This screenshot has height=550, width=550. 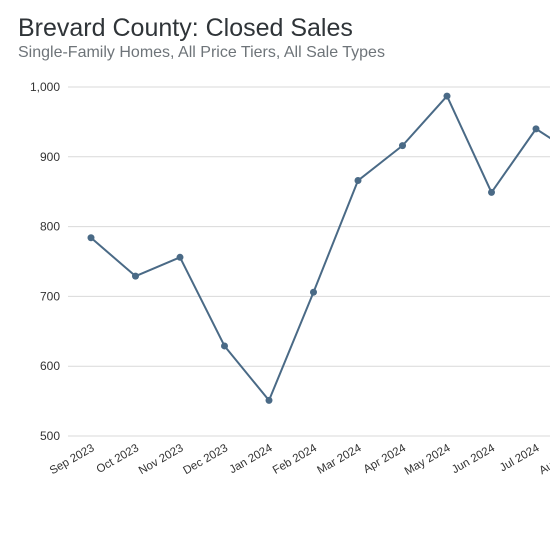 I want to click on x-tick-label: Feb 2024, so click(x=295, y=459).